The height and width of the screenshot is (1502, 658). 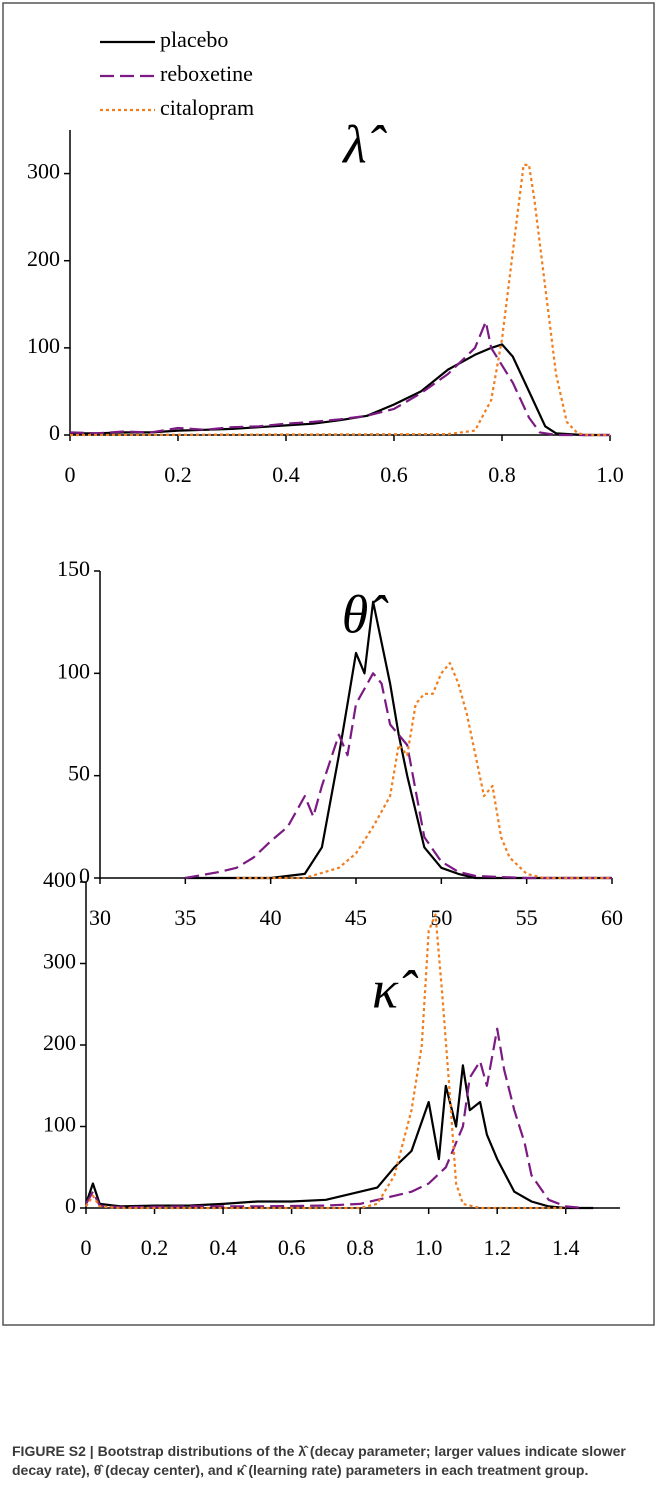 What do you see at coordinates (395, 989) in the screenshot?
I see `chart-title: κ̂` at bounding box center [395, 989].